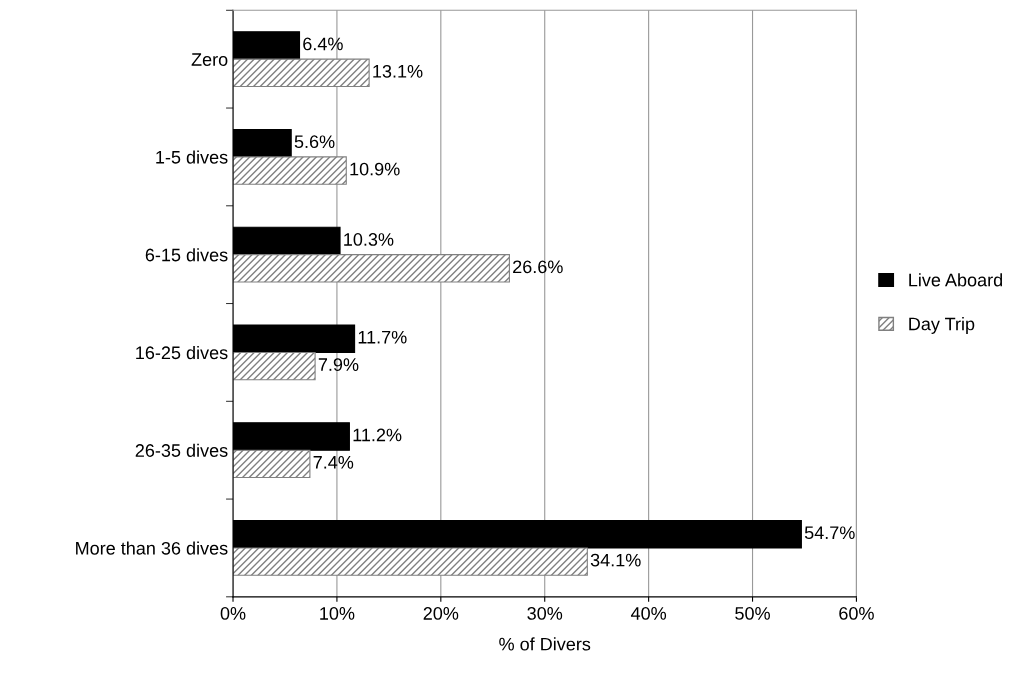 The height and width of the screenshot is (686, 1022). Describe the element at coordinates (338, 364) in the screenshot. I see `data-label: 7.9%` at that location.